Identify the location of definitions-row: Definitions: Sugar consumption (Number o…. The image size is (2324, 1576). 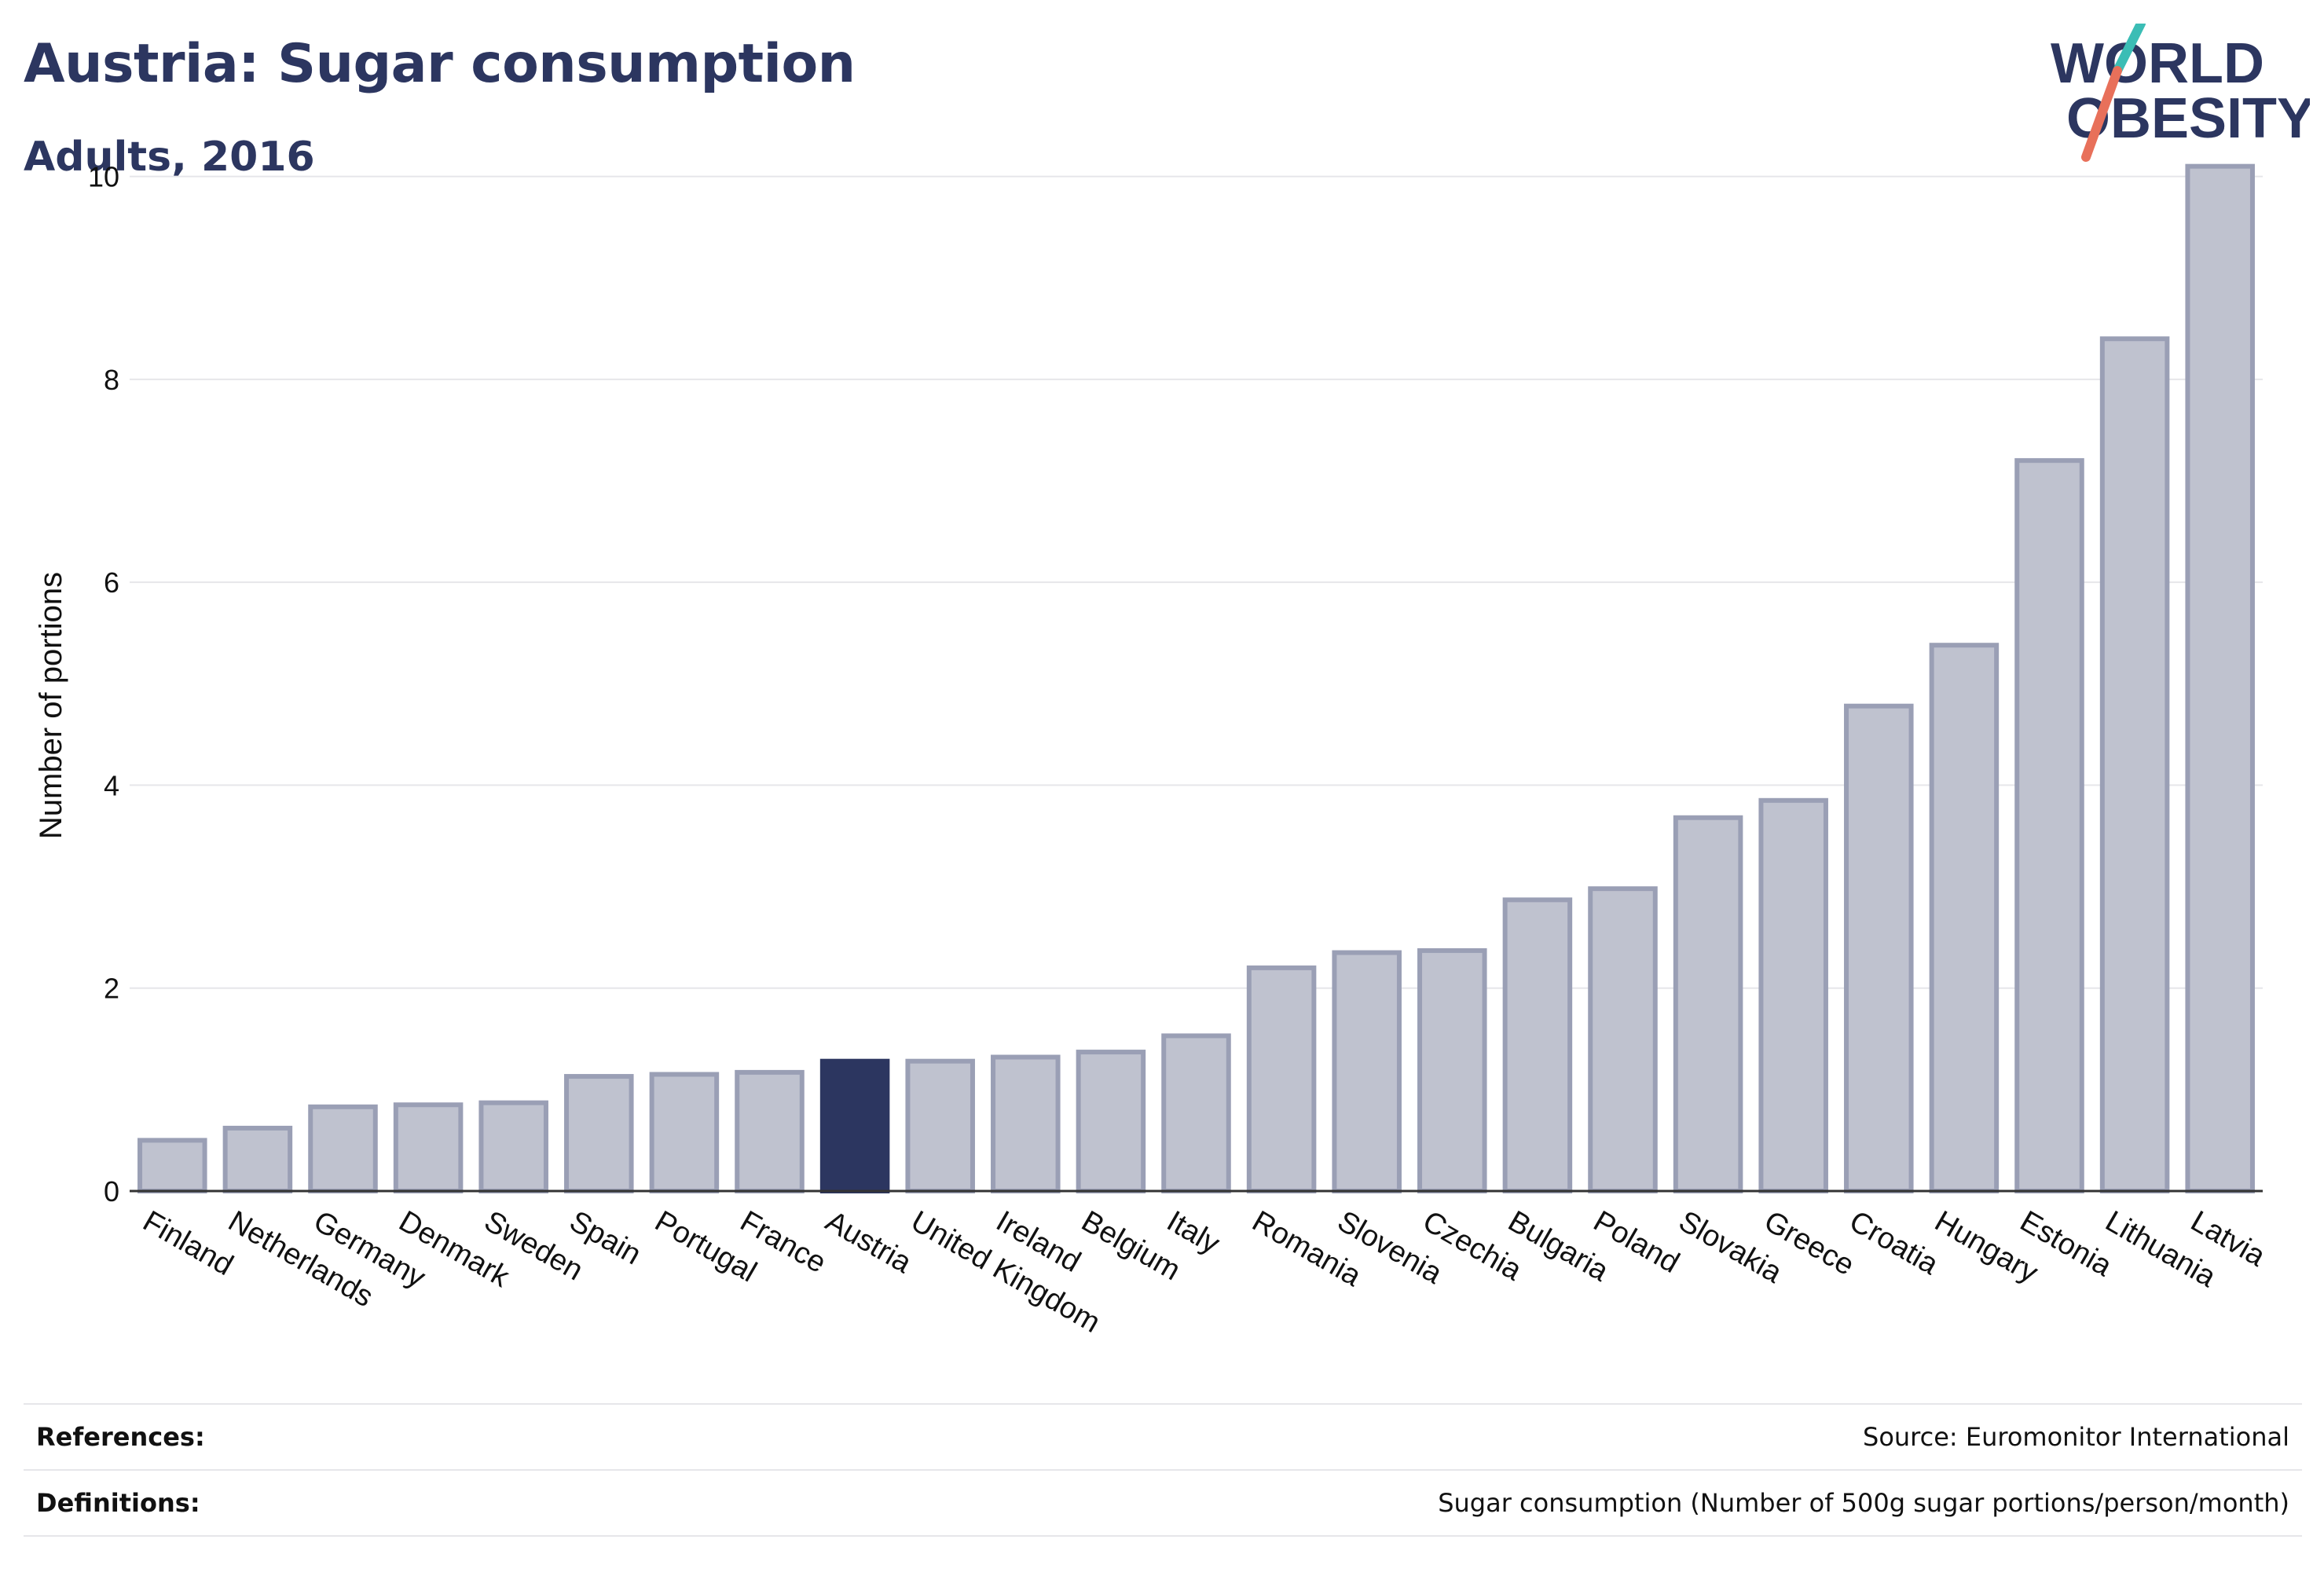
(1163, 1502).